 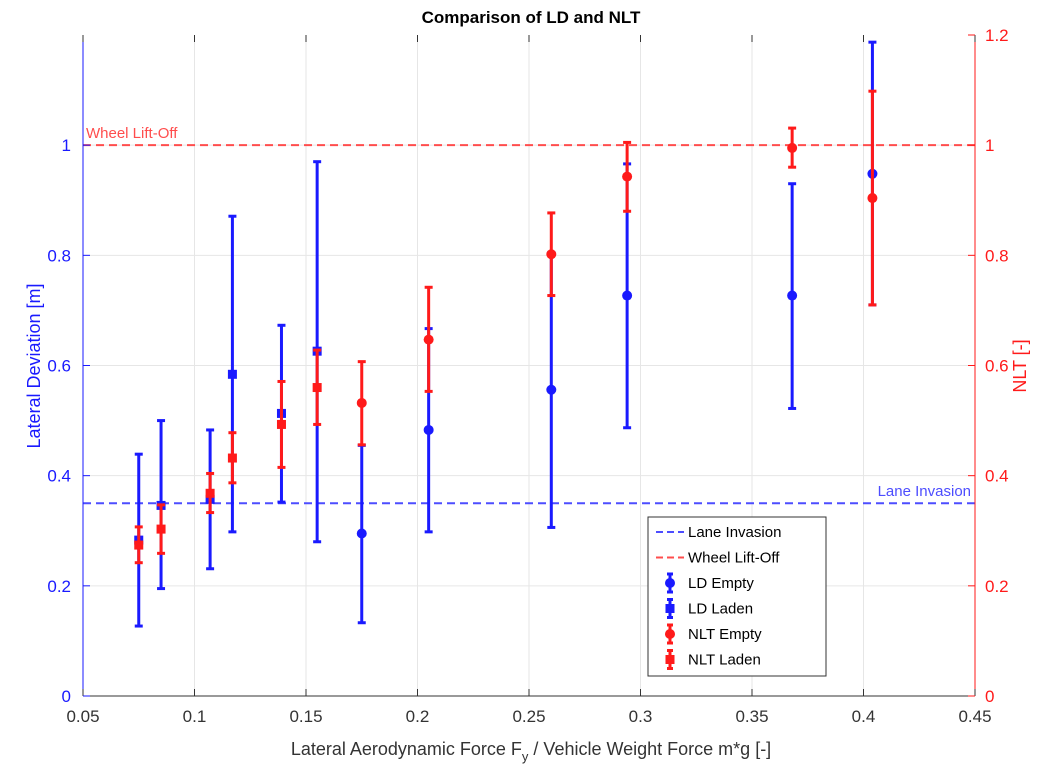 I want to click on legend-label: Lane Invasion, so click(x=734, y=532).